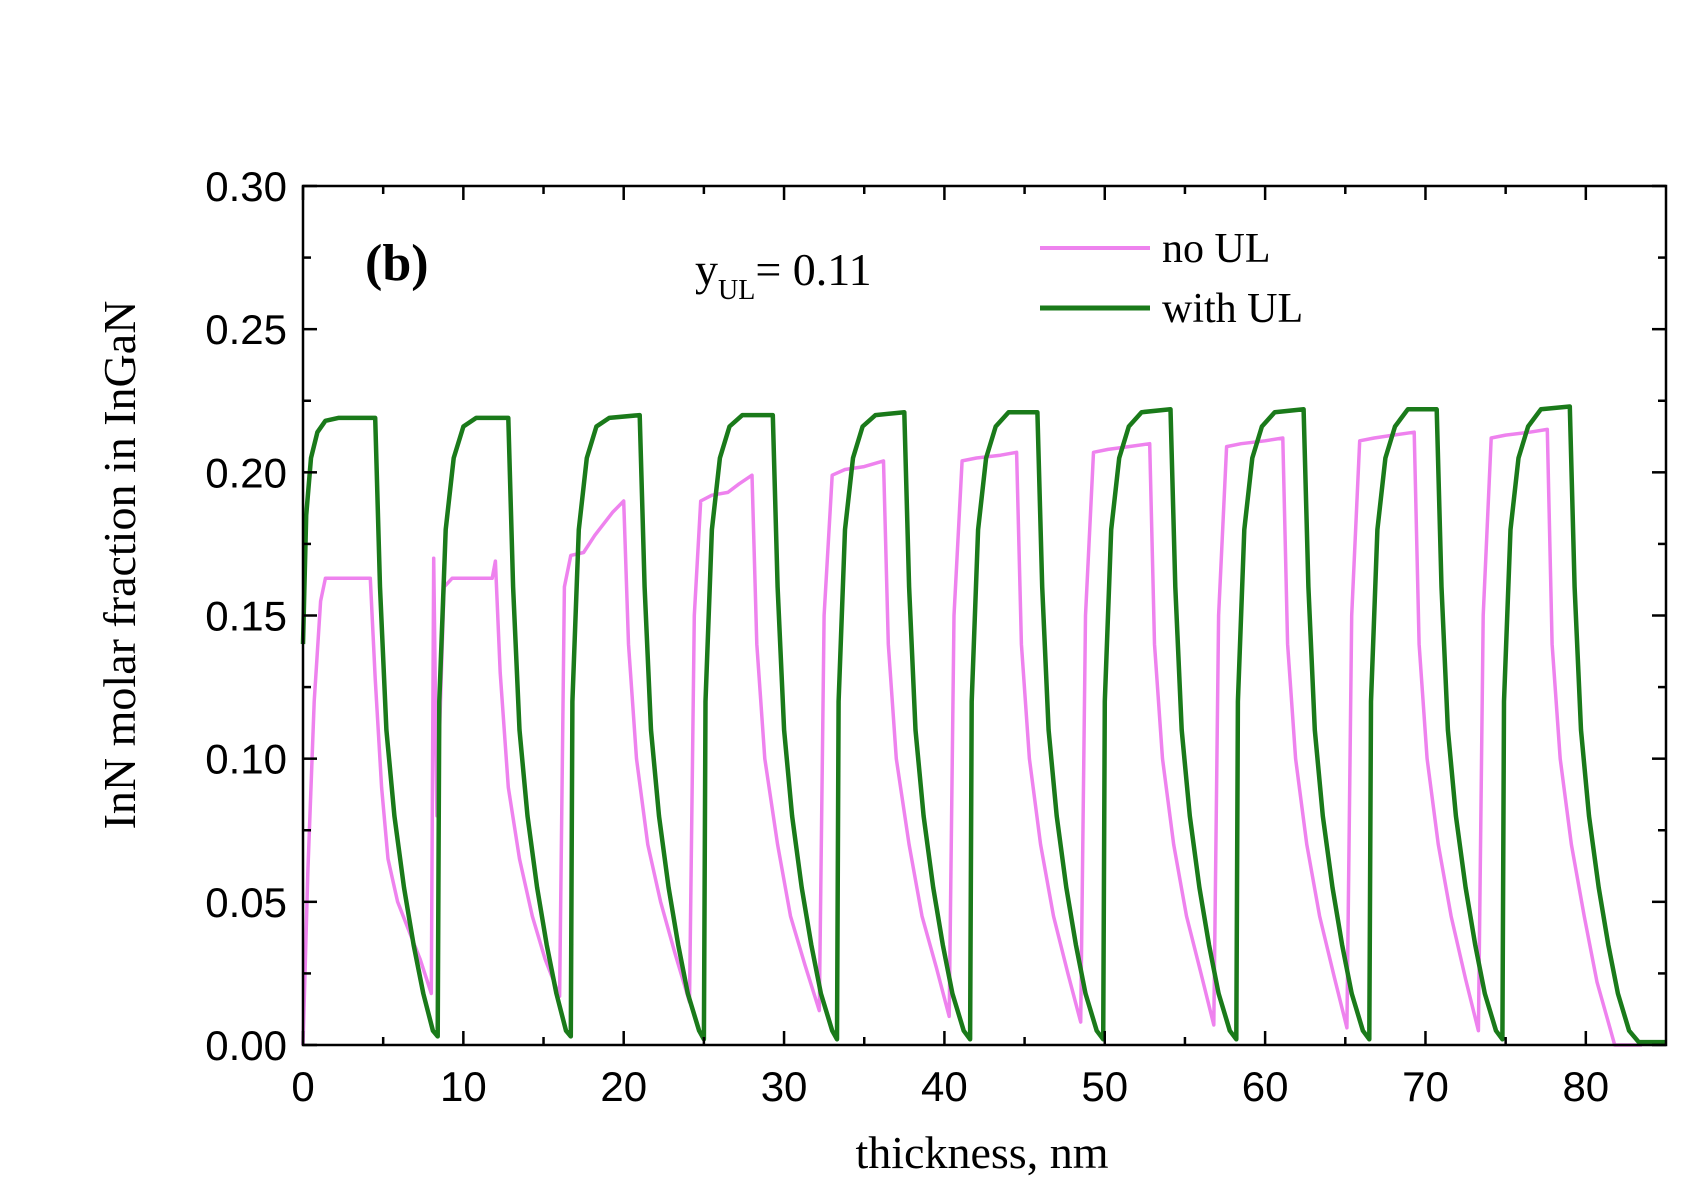  Describe the element at coordinates (397, 263) in the screenshot. I see `panel-label: (b)` at that location.